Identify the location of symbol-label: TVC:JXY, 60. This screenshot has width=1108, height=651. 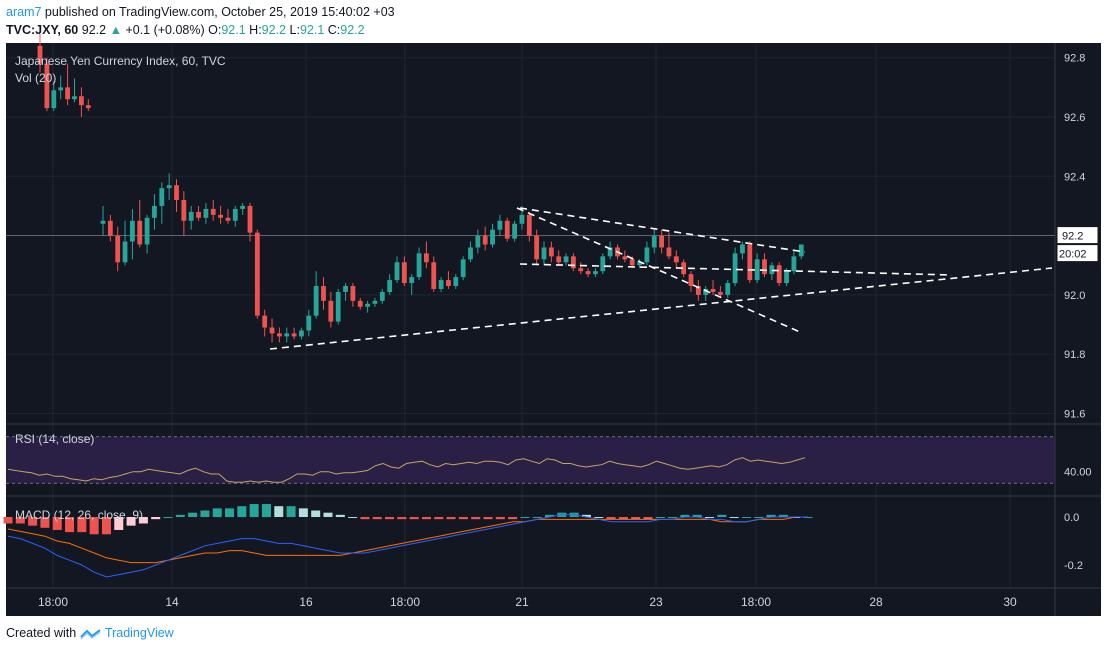
(42, 30).